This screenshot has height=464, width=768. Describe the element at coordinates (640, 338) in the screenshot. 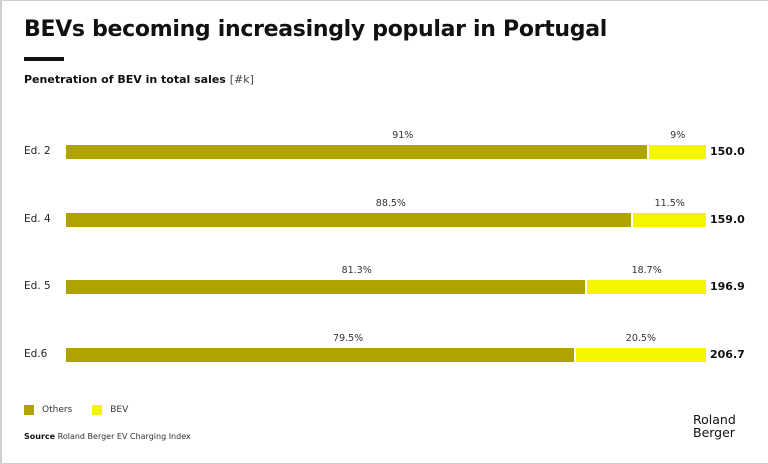

I see `data-label-bev: 20.5%` at that location.